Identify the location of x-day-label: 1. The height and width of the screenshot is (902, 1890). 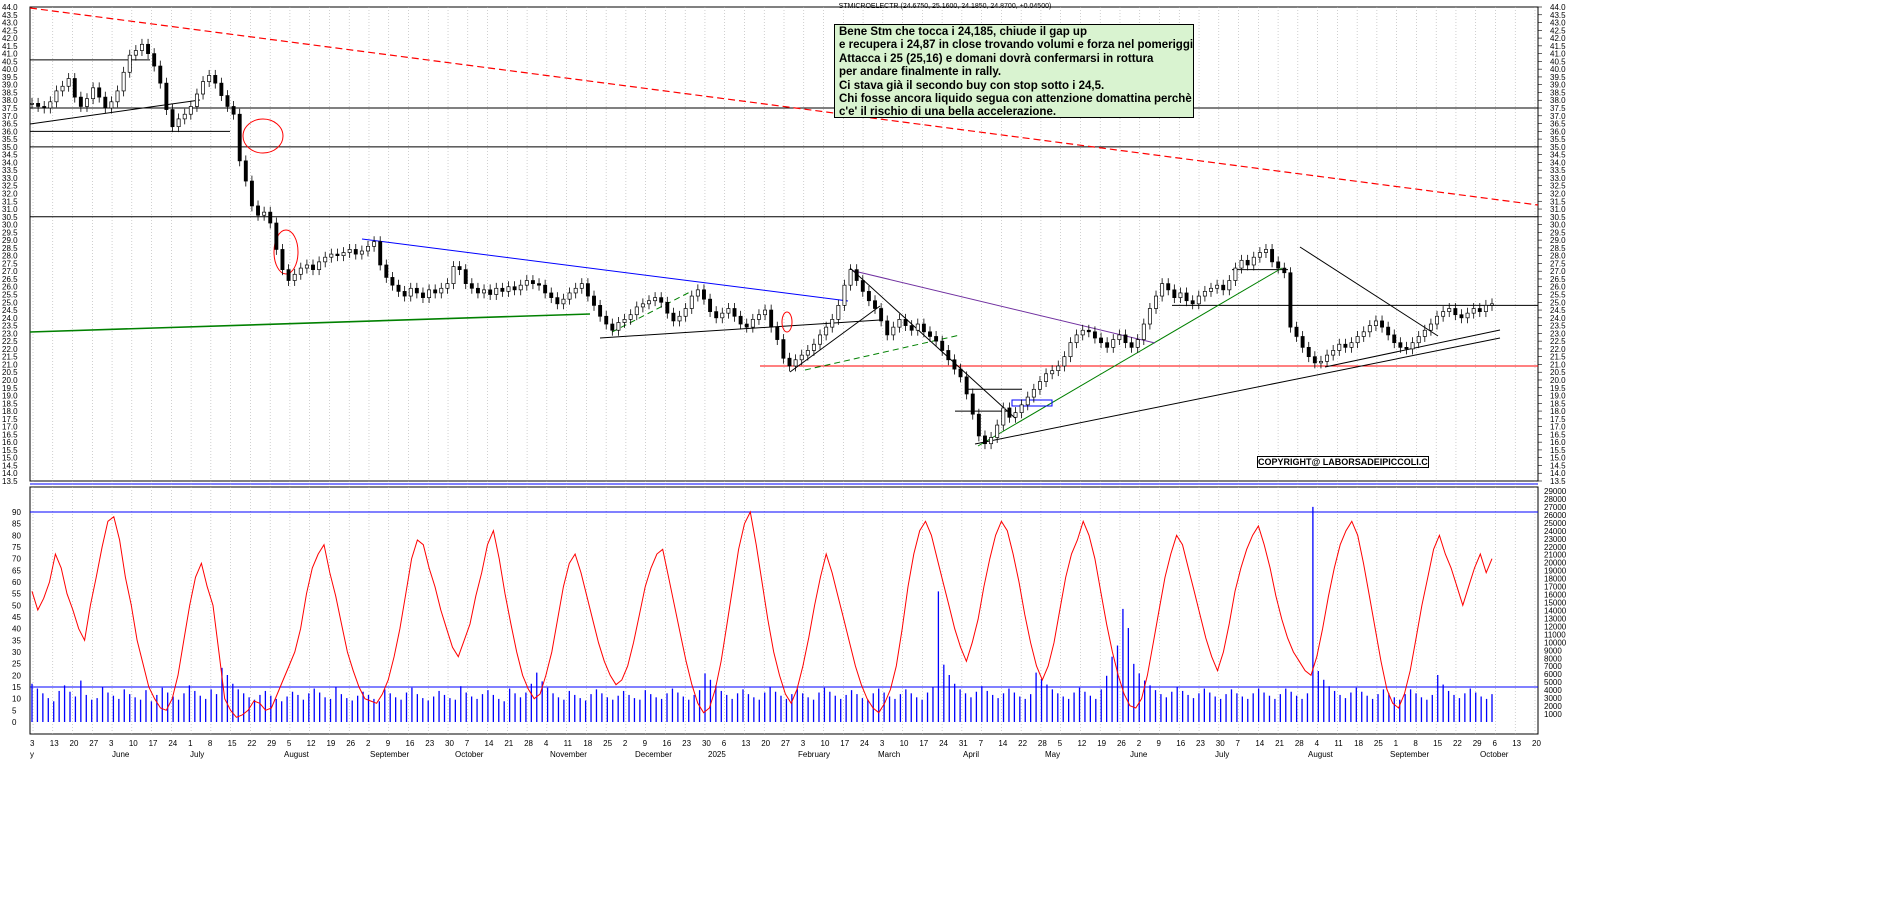
(1396, 743).